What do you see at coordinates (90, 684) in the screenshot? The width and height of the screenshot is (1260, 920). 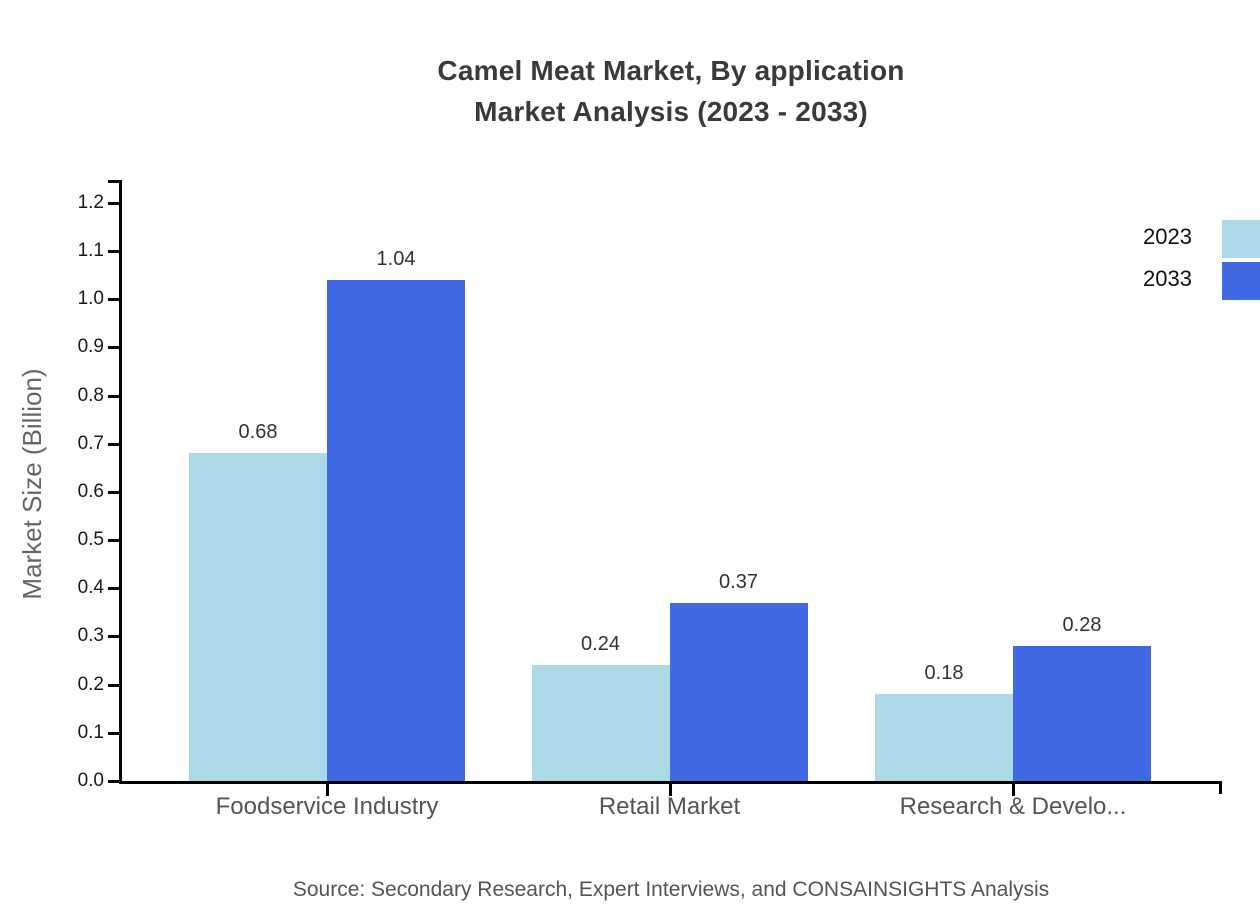 I see `y-axis-tick-label: 0.2` at bounding box center [90, 684].